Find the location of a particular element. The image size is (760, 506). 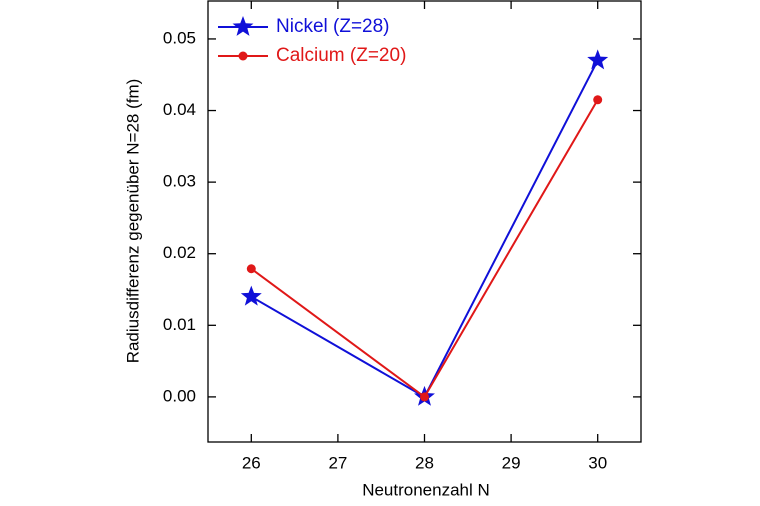

x-tick-label: 28 is located at coordinates (424, 462).